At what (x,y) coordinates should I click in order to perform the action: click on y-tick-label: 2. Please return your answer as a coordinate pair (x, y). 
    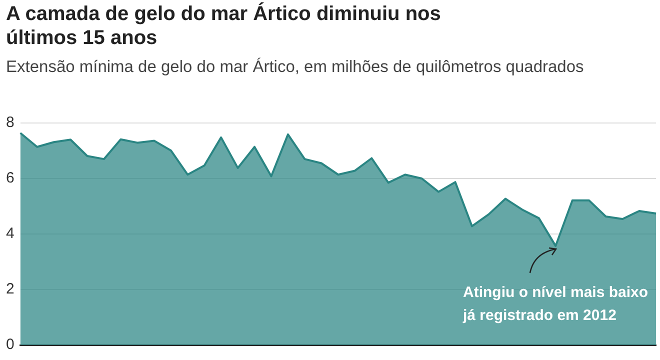
    Looking at the image, I should click on (10, 289).